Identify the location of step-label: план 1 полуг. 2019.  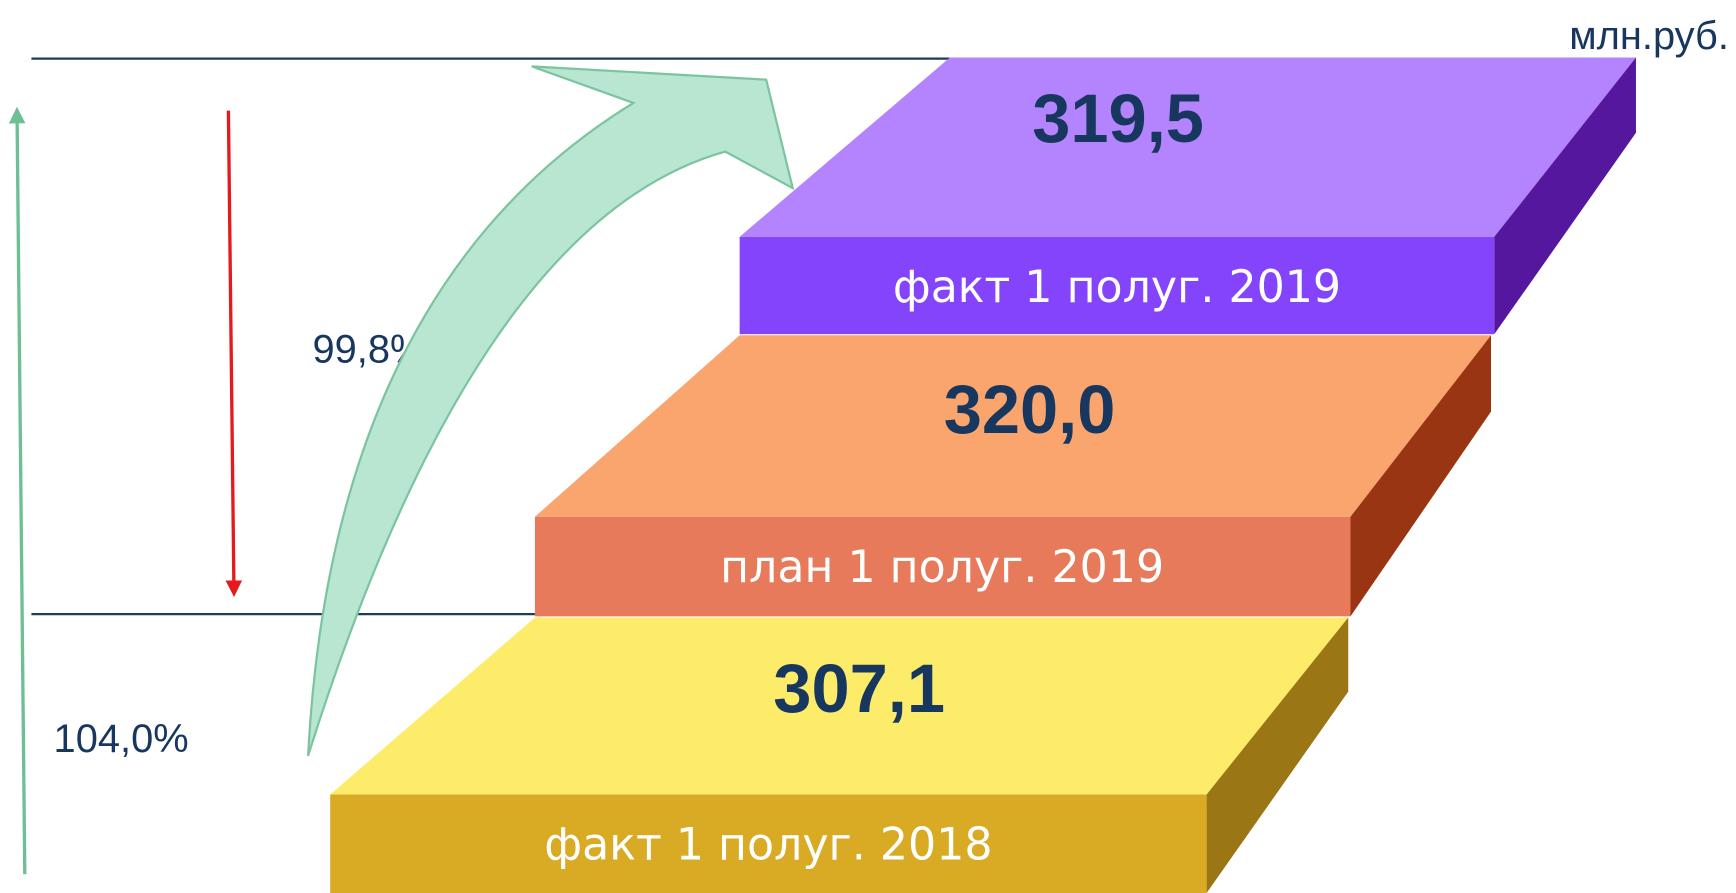
(942, 567).